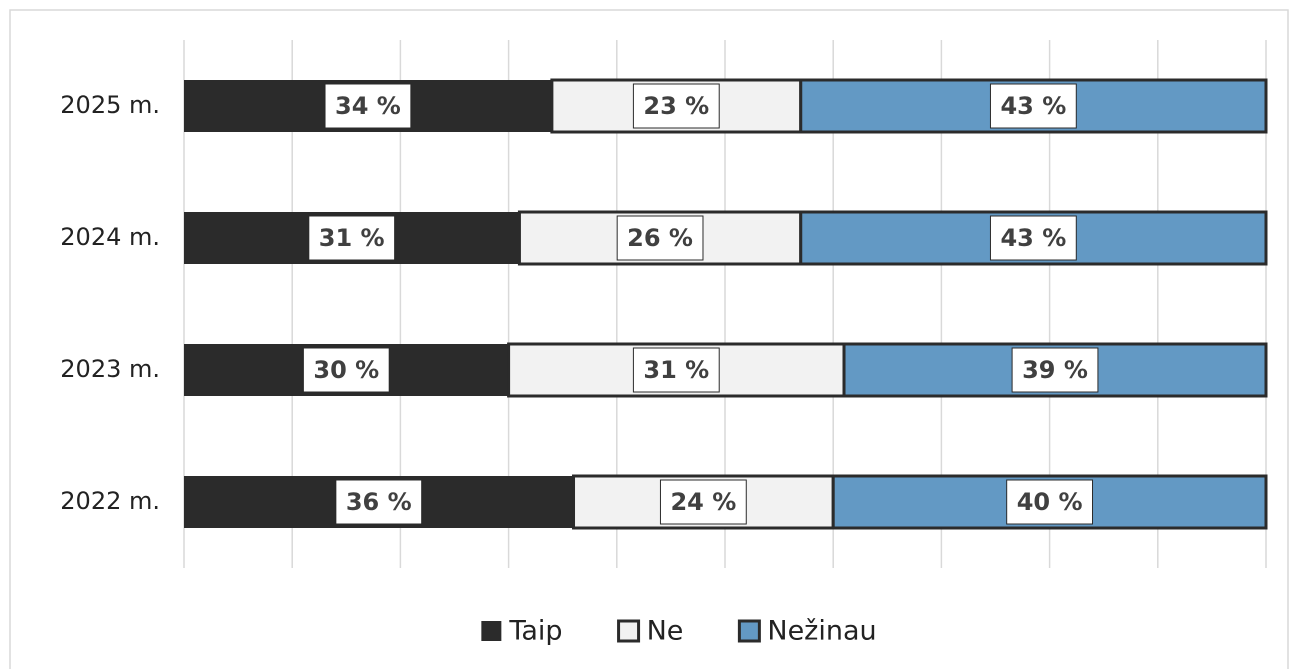  Describe the element at coordinates (110, 105) in the screenshot. I see `y-tick-label: 2025 m.` at that location.